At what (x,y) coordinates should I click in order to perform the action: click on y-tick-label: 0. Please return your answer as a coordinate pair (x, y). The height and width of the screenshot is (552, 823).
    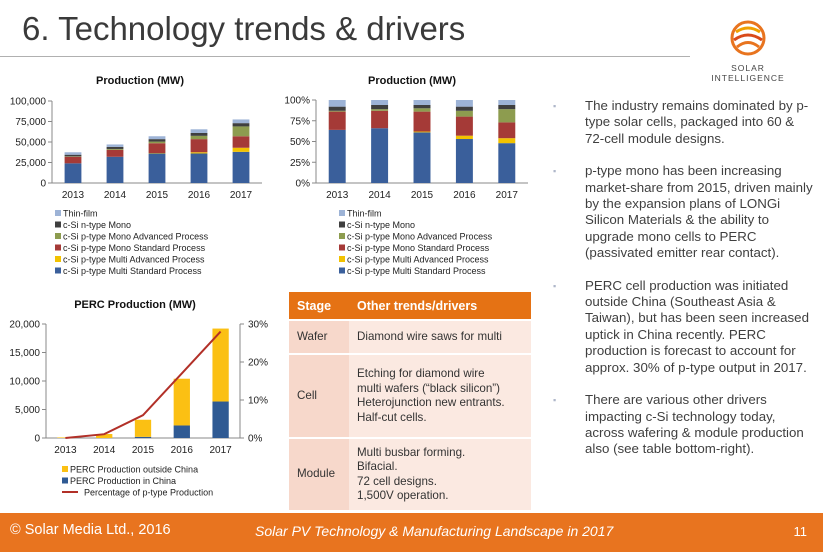
    Looking at the image, I should click on (37, 439).